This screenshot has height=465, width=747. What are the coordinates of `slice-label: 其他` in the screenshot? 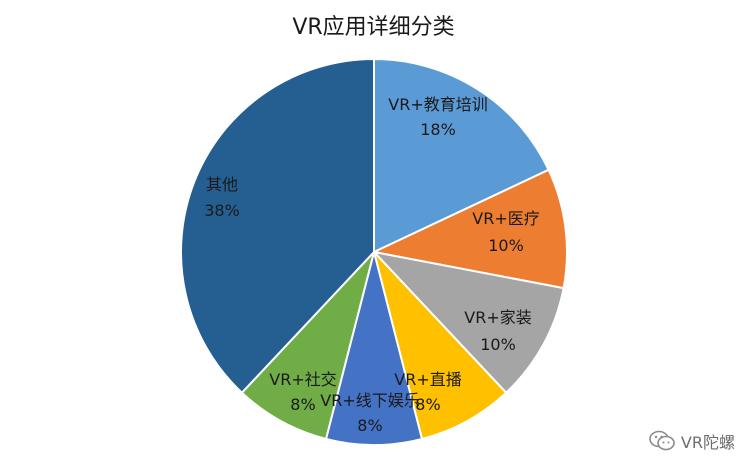 It's located at (222, 184).